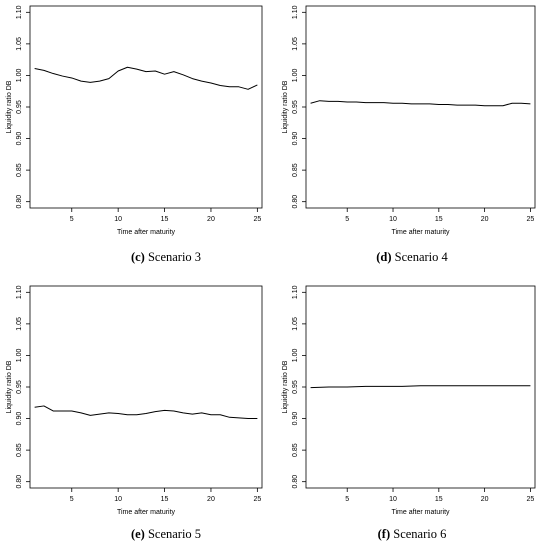  What do you see at coordinates (174, 534) in the screenshot?
I see `caption-text: Scenario 5` at bounding box center [174, 534].